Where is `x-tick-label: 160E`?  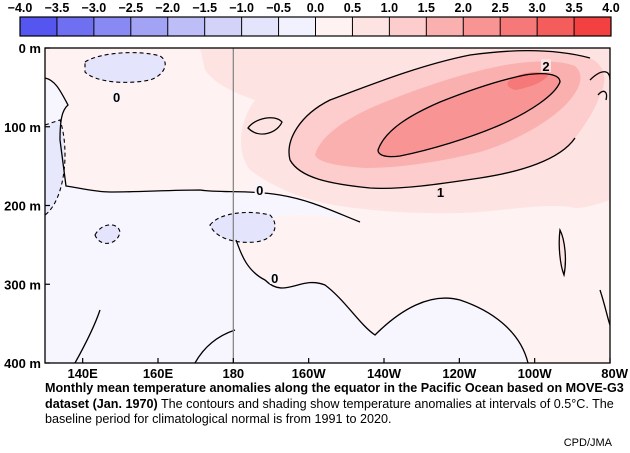 x-tick-label: 160E is located at coordinates (158, 373).